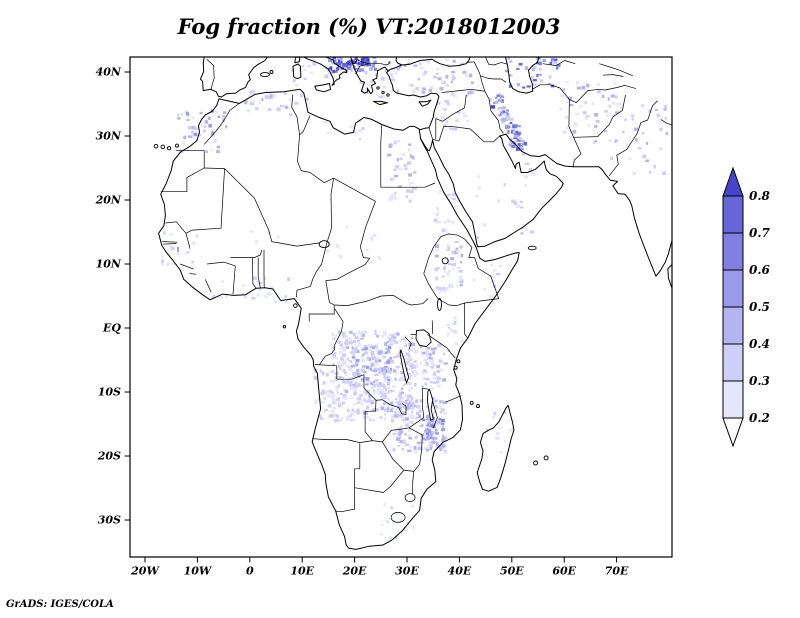 Image resolution: width=800 pixels, height=618 pixels. What do you see at coordinates (495, 448) in the screenshot?
I see `coastline-madagascar` at bounding box center [495, 448].